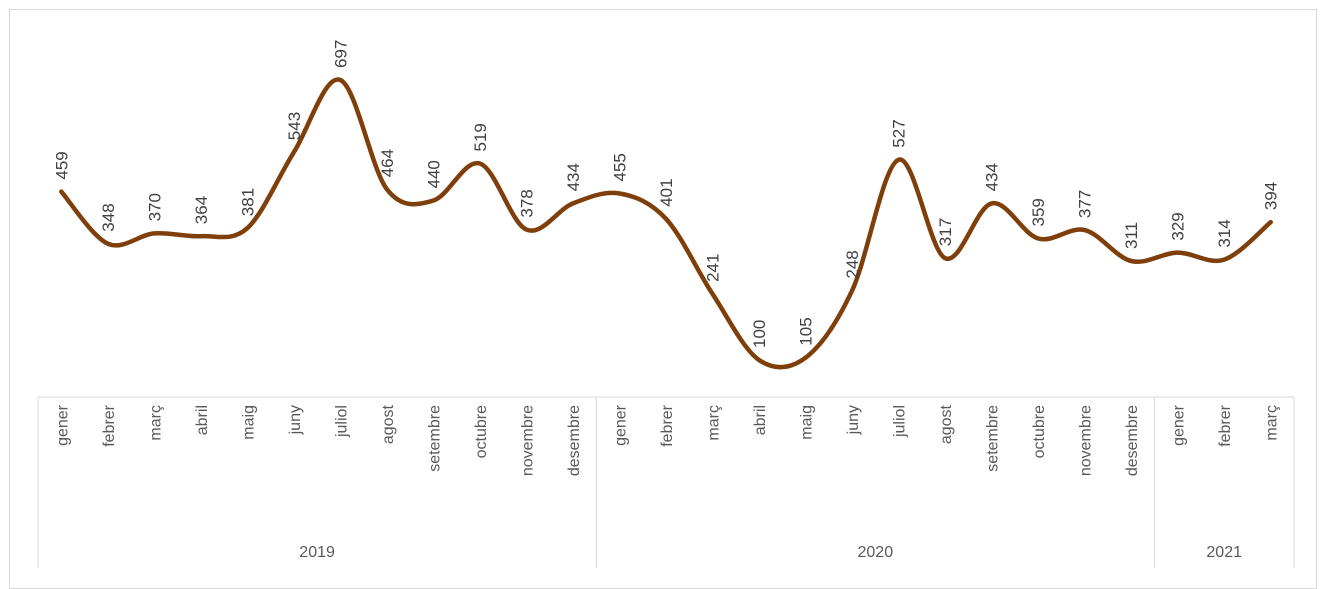 This screenshot has width=1326, height=589. What do you see at coordinates (713, 268) in the screenshot?
I see `data-label: 241` at bounding box center [713, 268].